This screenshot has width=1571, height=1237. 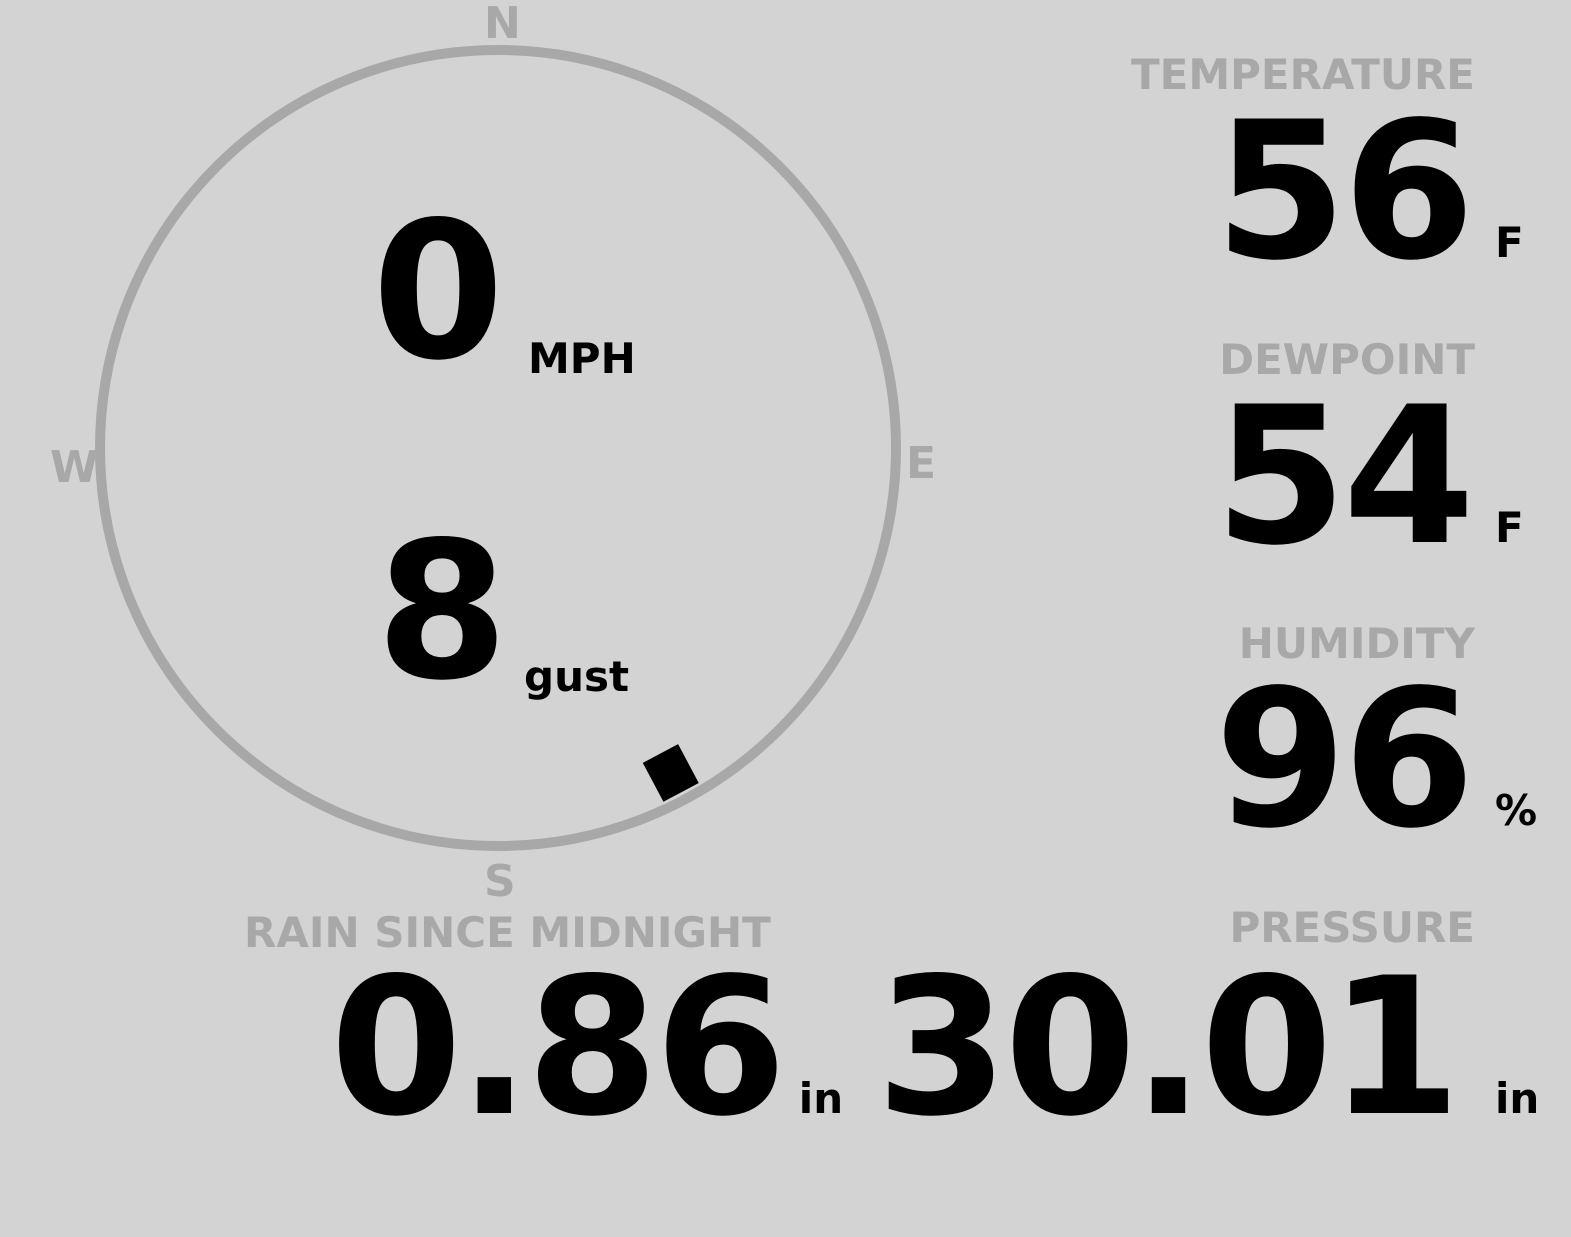 I want to click on pressure-value: 30.01, so click(x=1168, y=1047).